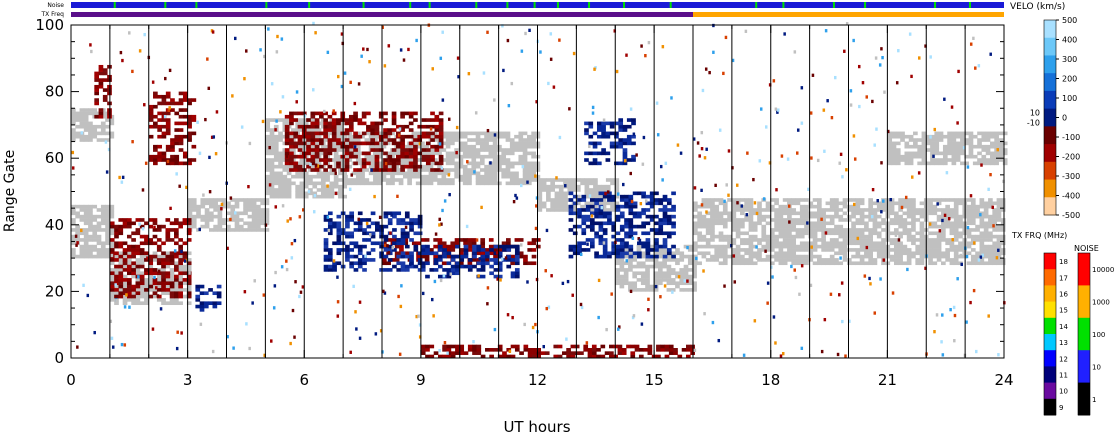 The image size is (1118, 439). I want to click on txfreq-bar-label: TX Freq, so click(52, 14).